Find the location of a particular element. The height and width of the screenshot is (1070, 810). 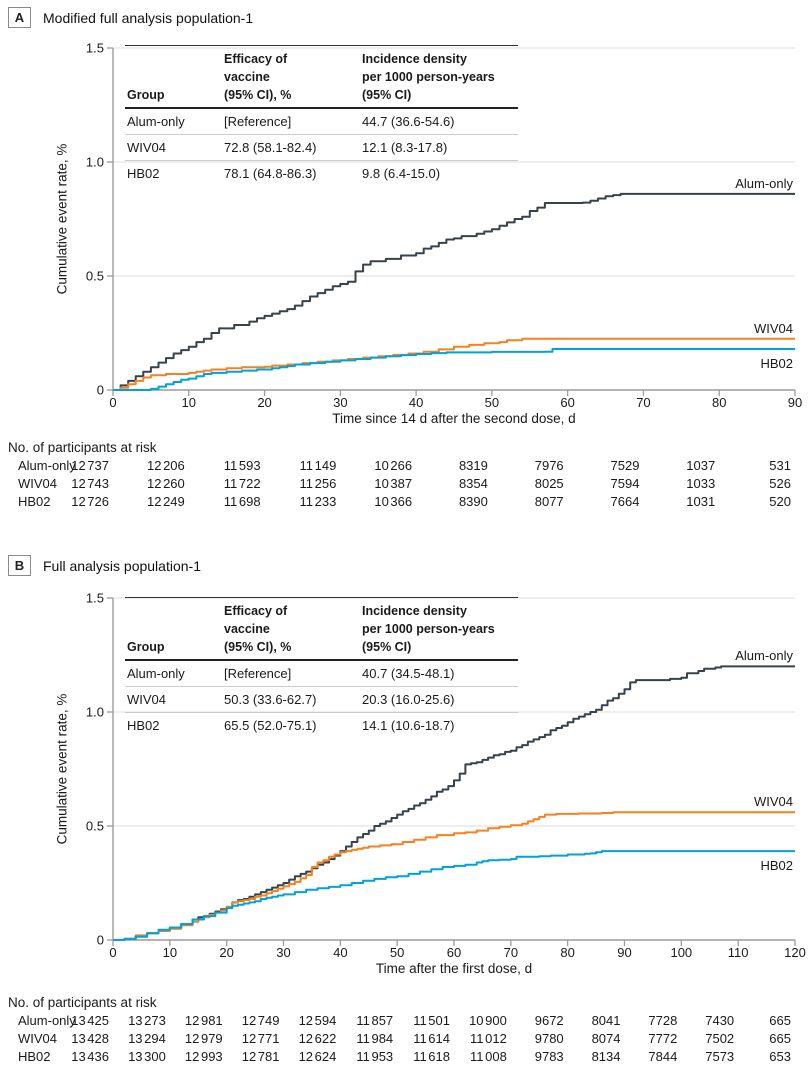

y-tick-label: 0 is located at coordinates (100, 940).